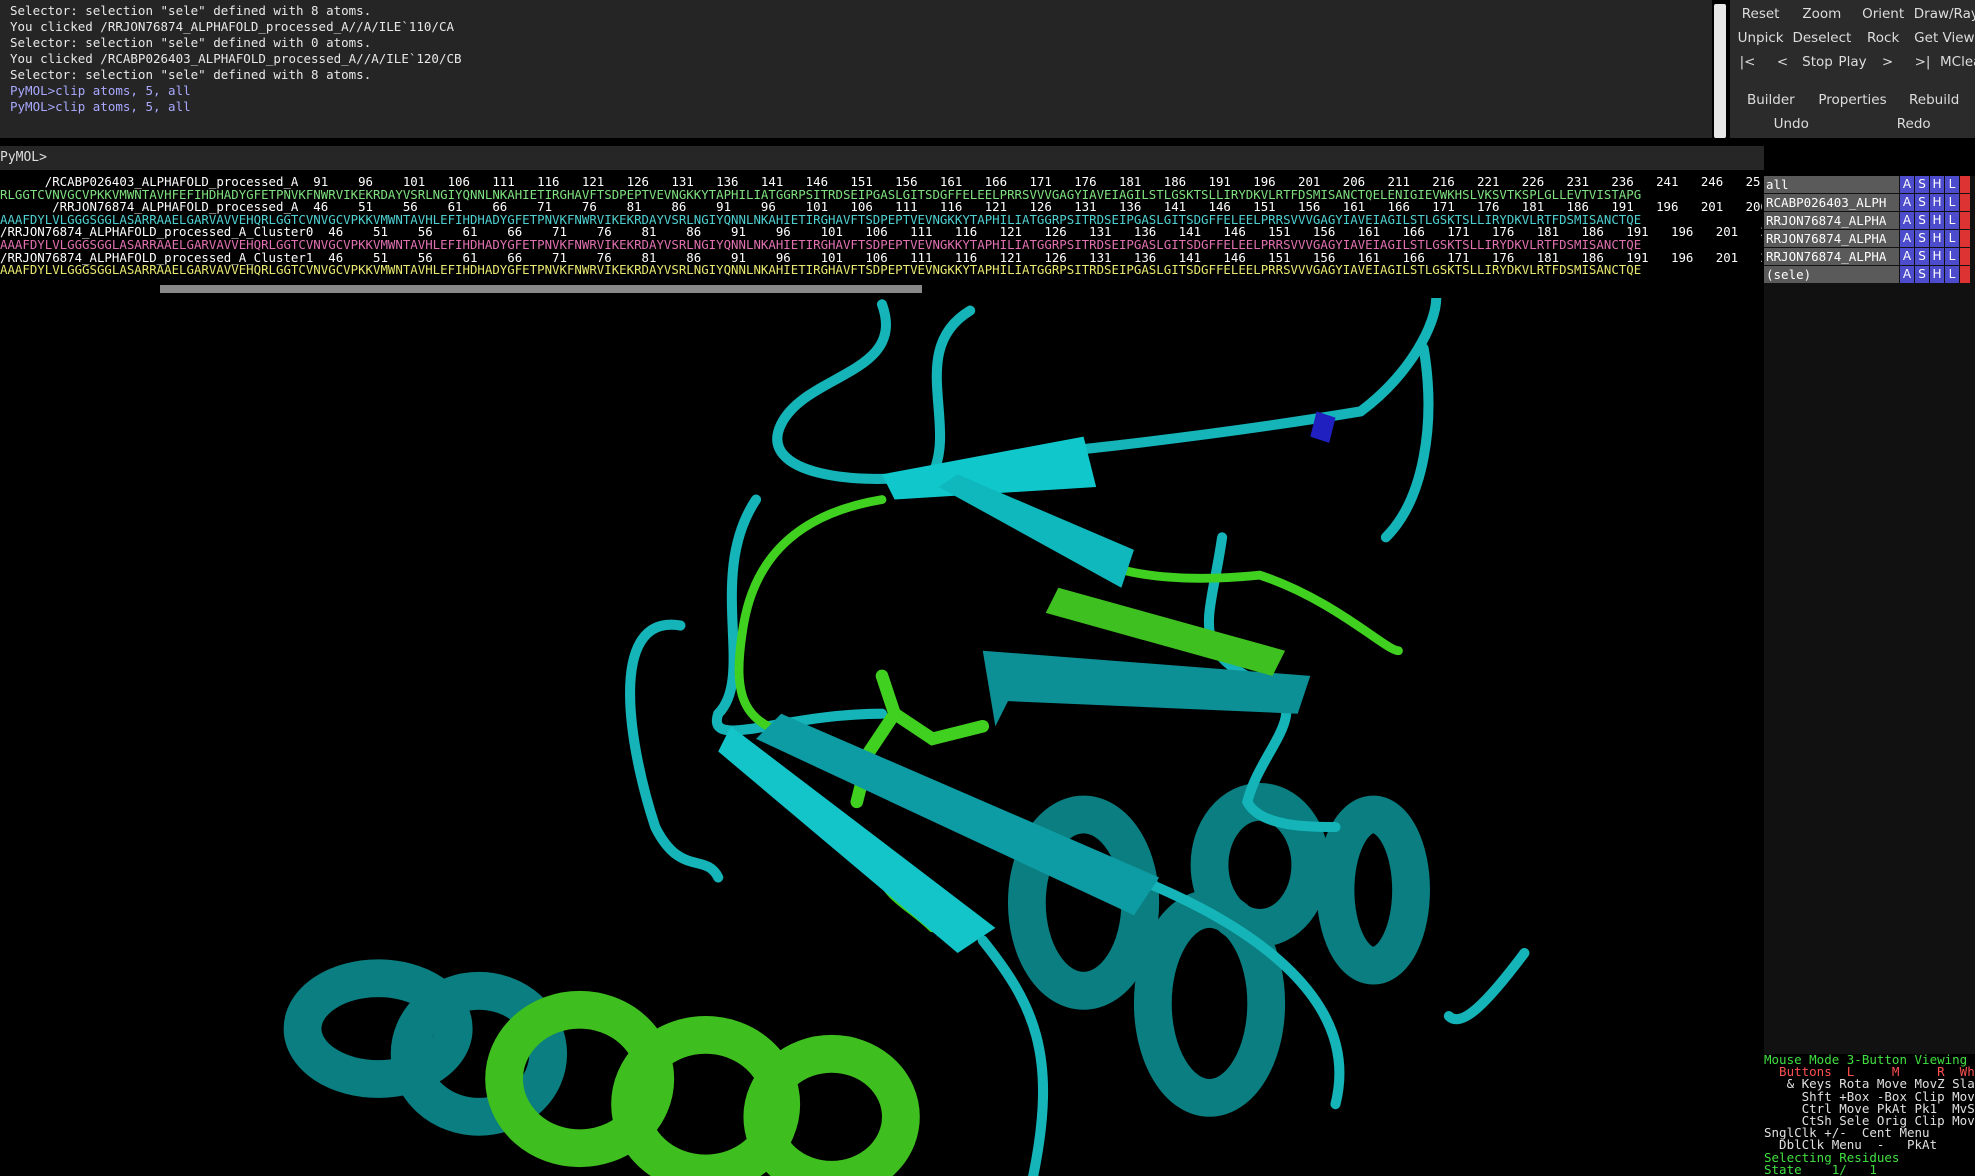 This screenshot has width=1975, height=1176. Describe the element at coordinates (1782, 62) in the screenshot. I see `toolbar-button: <` at that location.